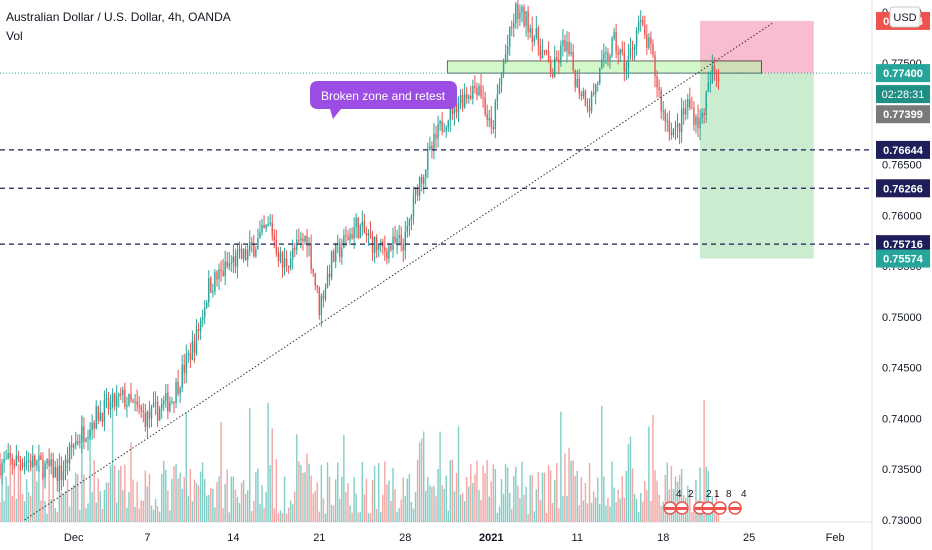  Describe the element at coordinates (903, 74) in the screenshot. I see `price-tag-label: 0.77400` at that location.